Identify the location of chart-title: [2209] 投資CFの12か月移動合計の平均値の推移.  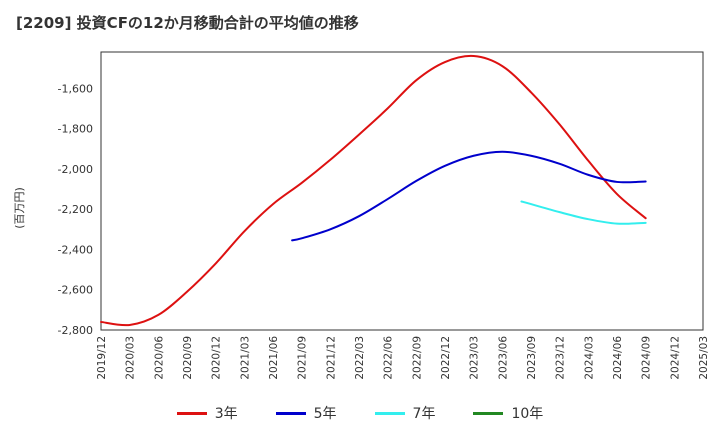
(187, 23).